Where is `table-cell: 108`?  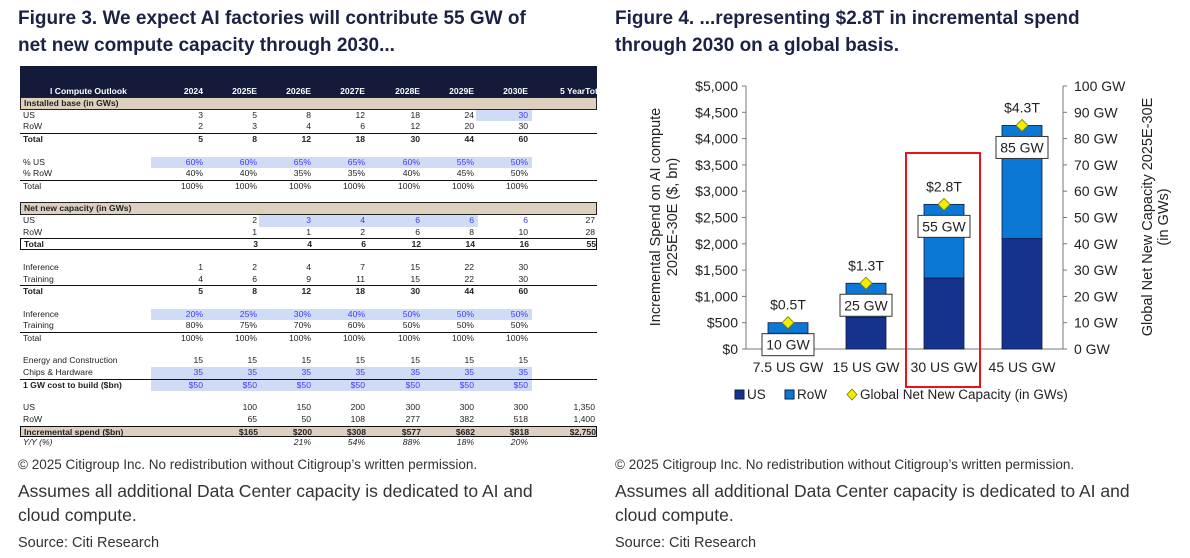
table-cell: 108 is located at coordinates (357, 418).